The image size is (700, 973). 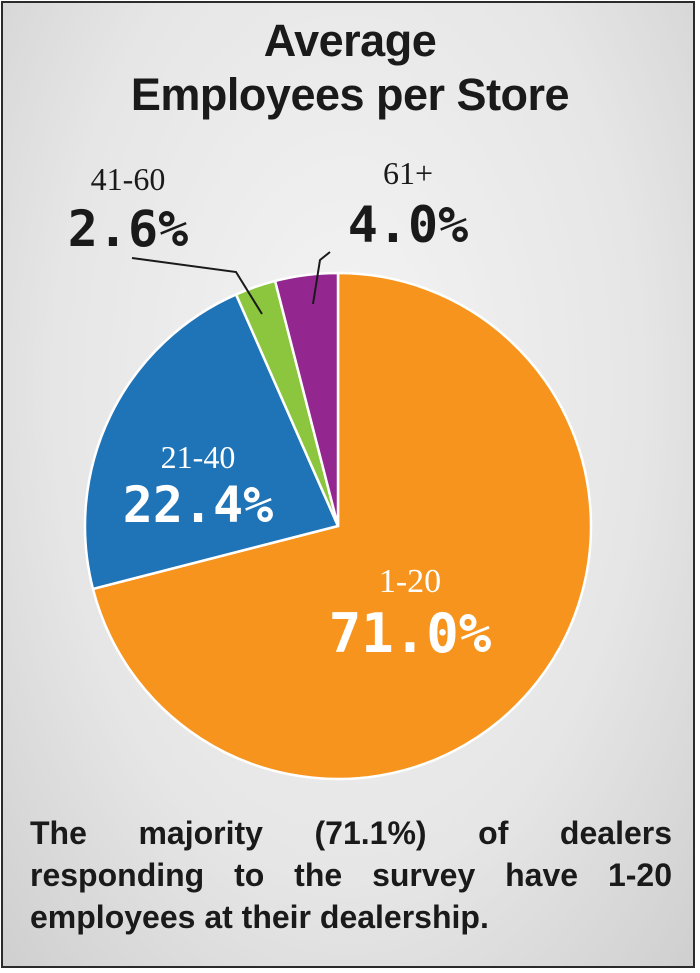 What do you see at coordinates (408, 173) in the screenshot?
I see `slice-category-label-61plus: 61+` at bounding box center [408, 173].